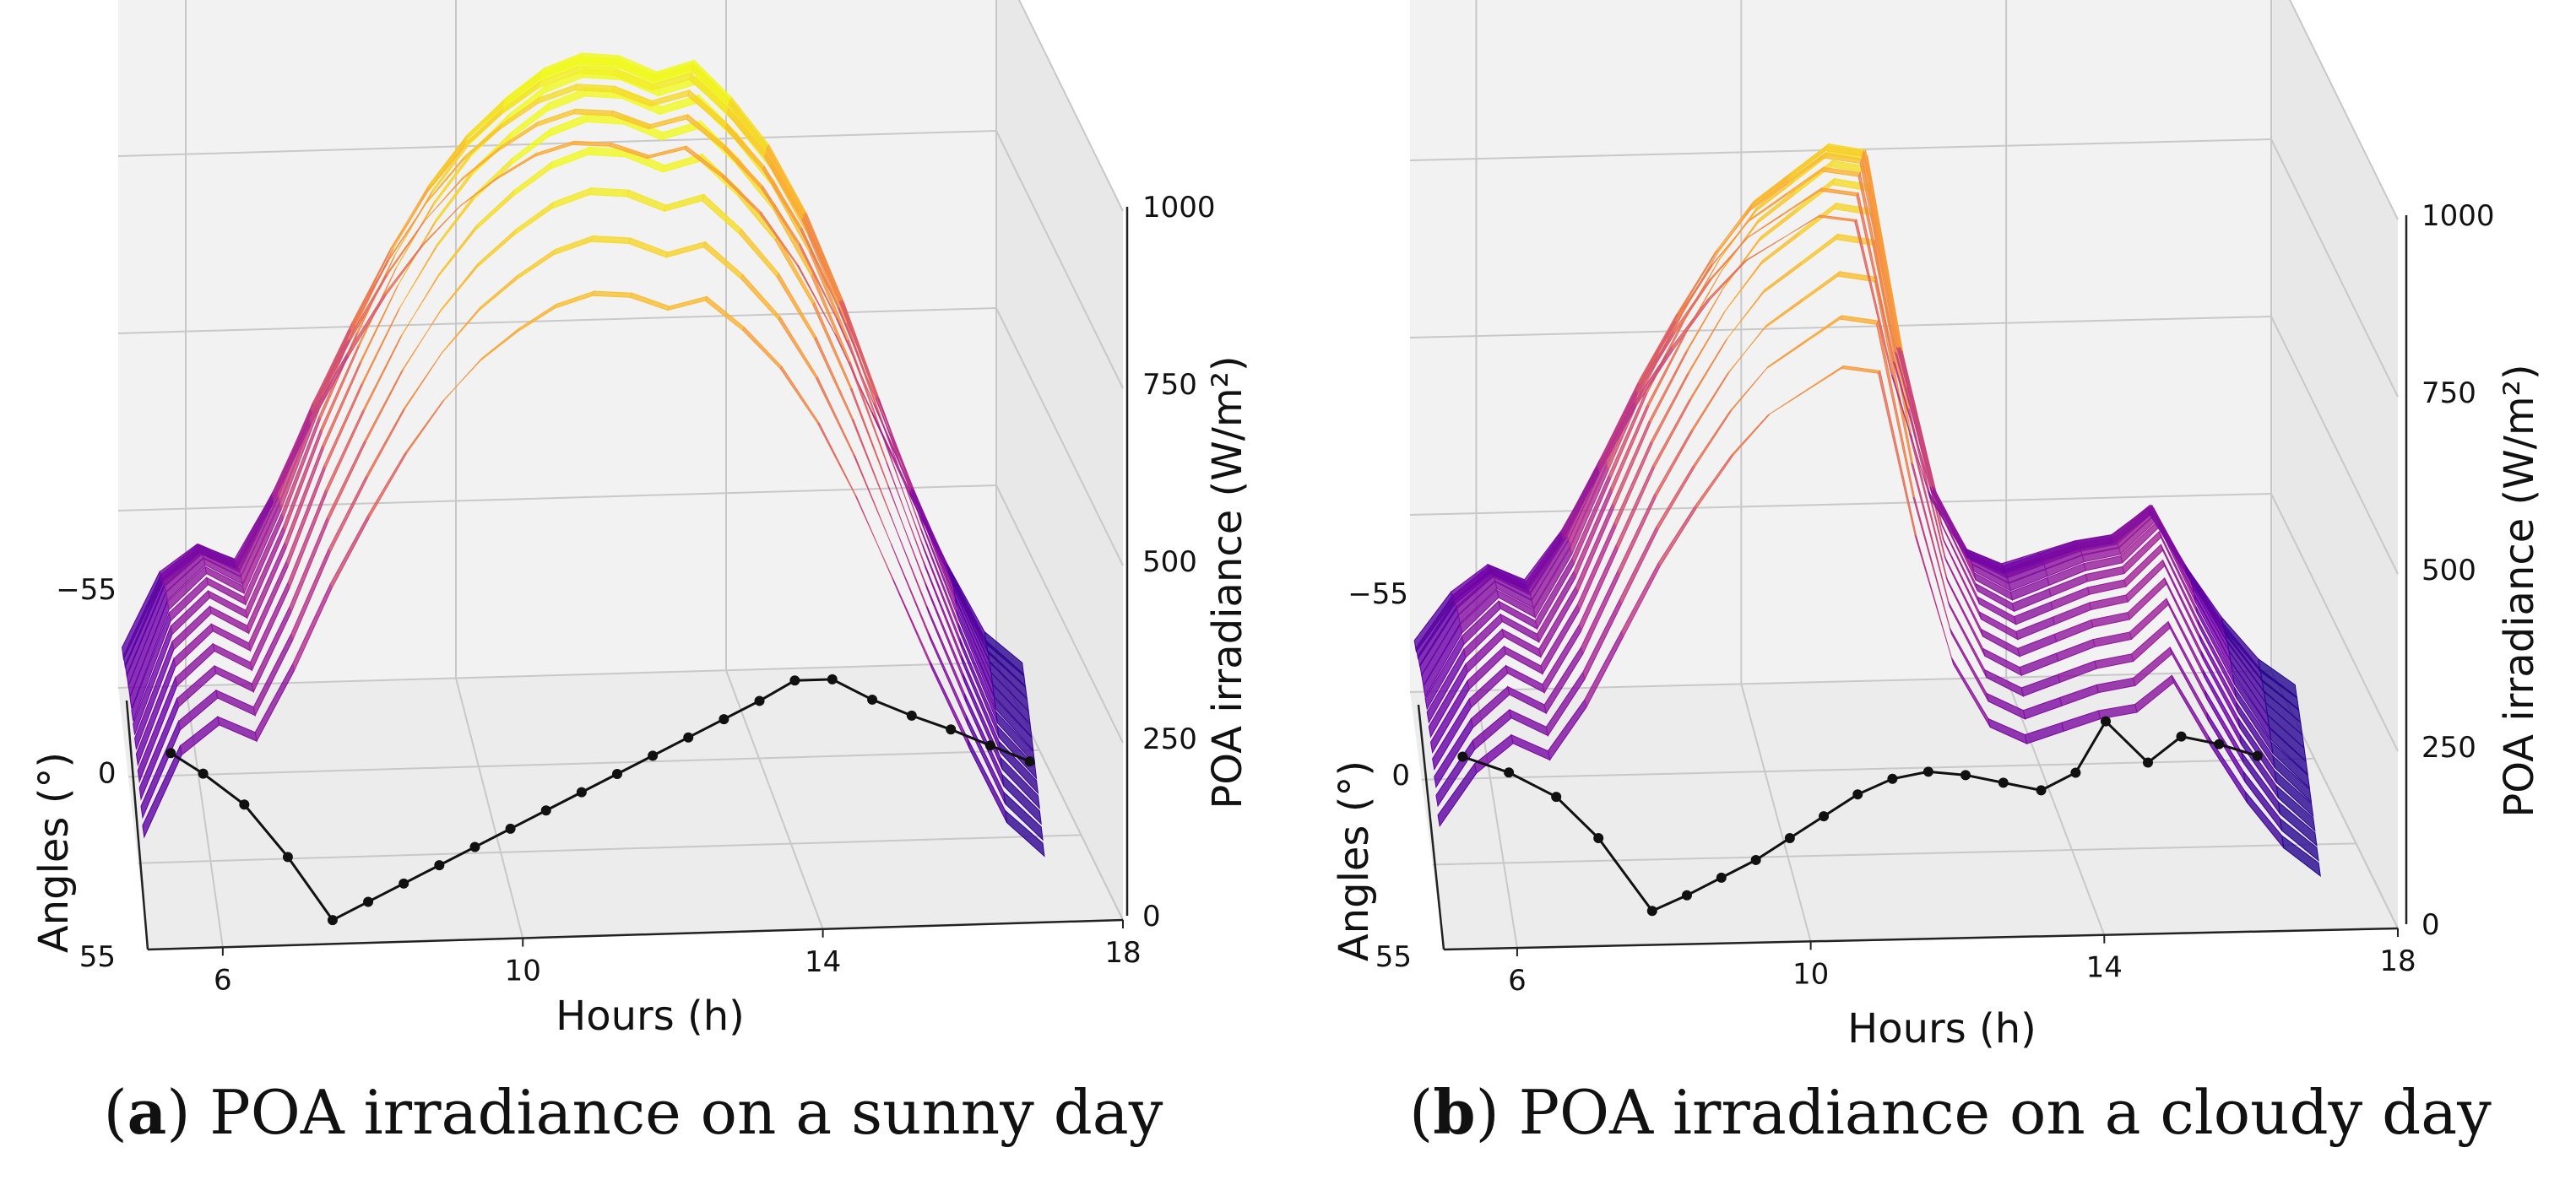  What do you see at coordinates (1431, 827) in the screenshot?
I see `chart-b-y-axis-line` at bounding box center [1431, 827].